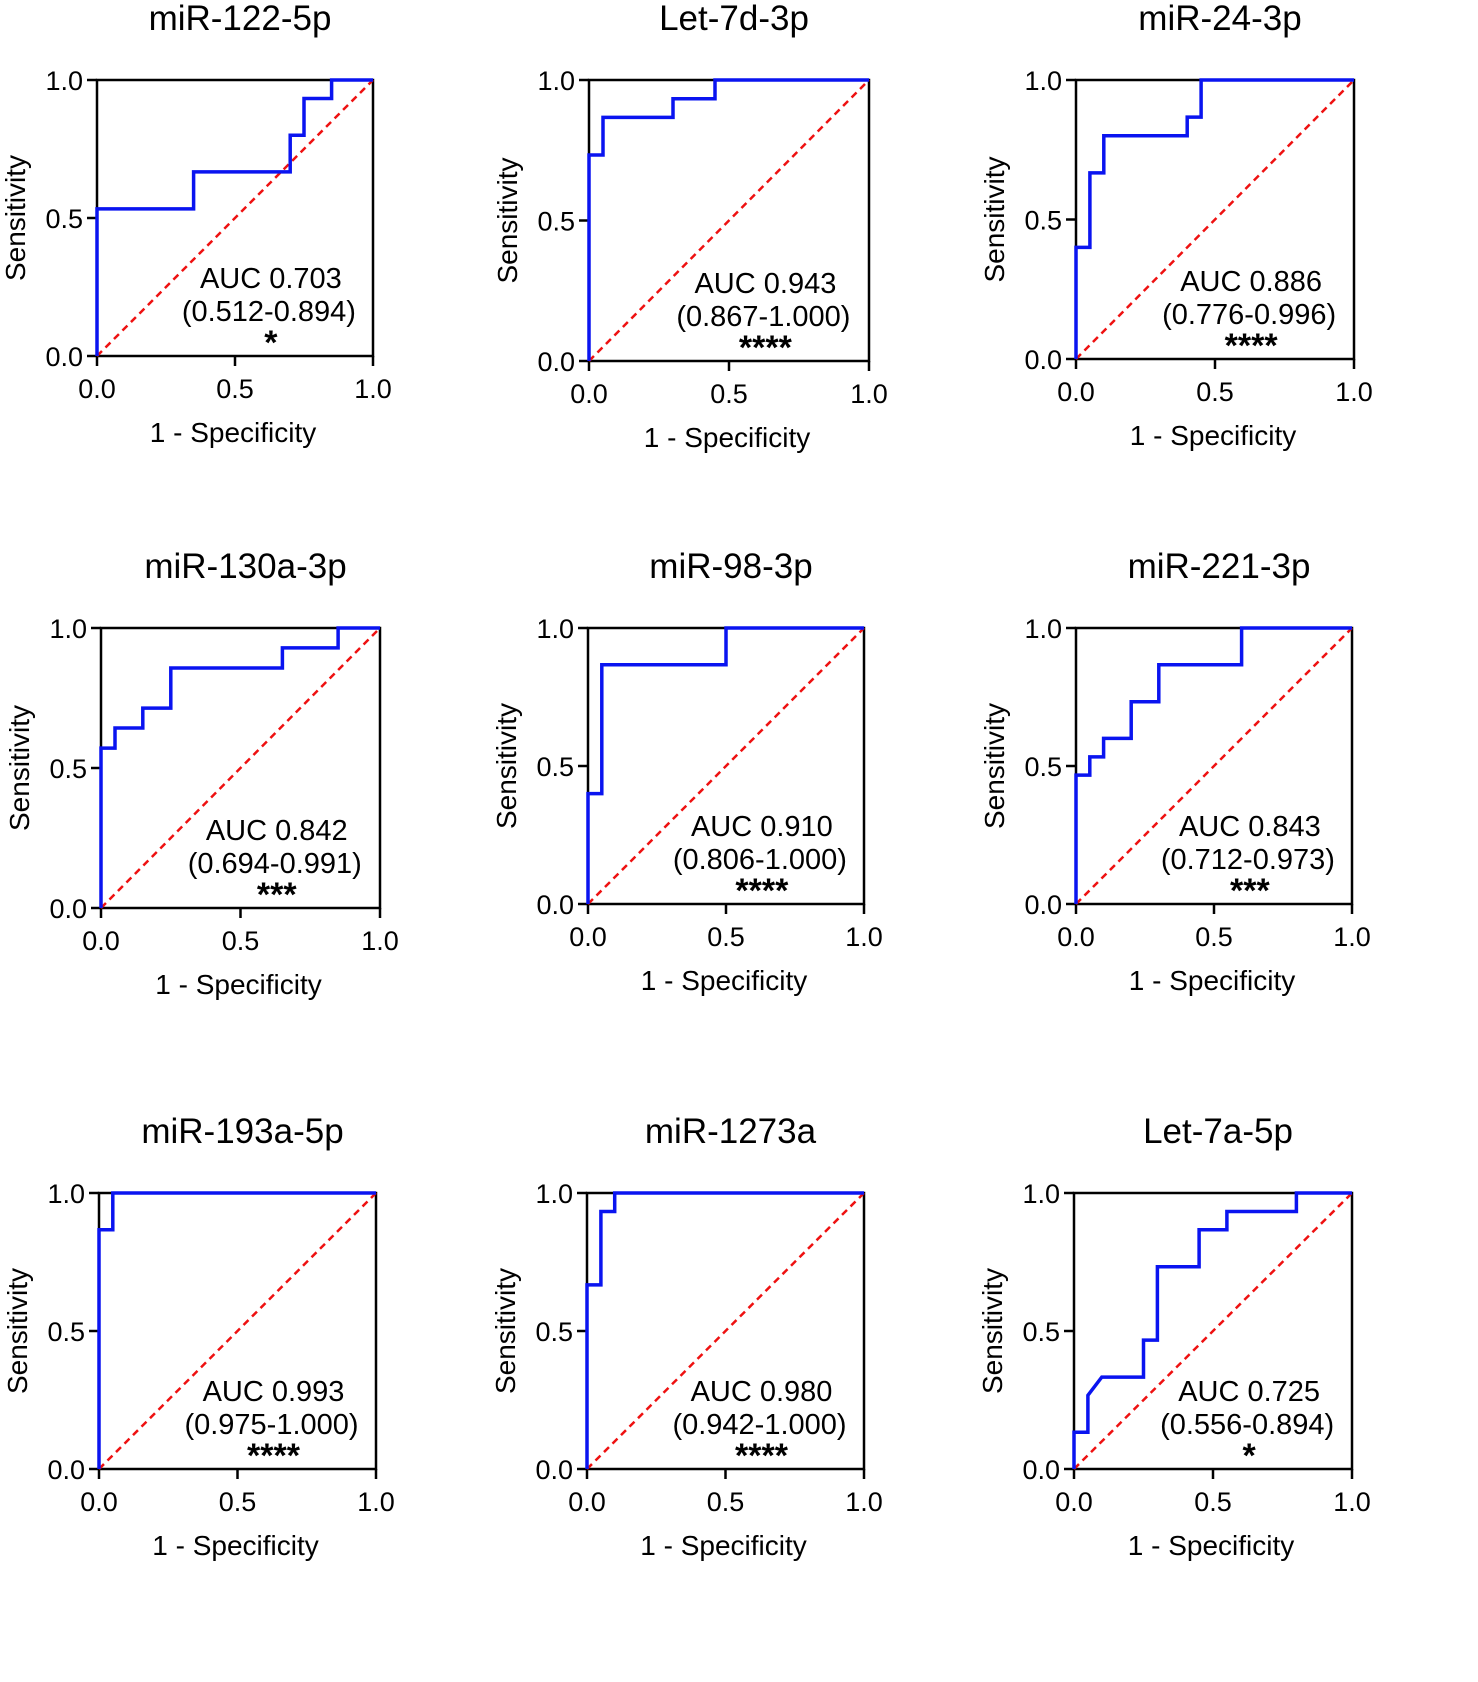 The width and height of the screenshot is (1478, 1682). Describe the element at coordinates (271, 343) in the screenshot. I see `significance-stars: *` at that location.